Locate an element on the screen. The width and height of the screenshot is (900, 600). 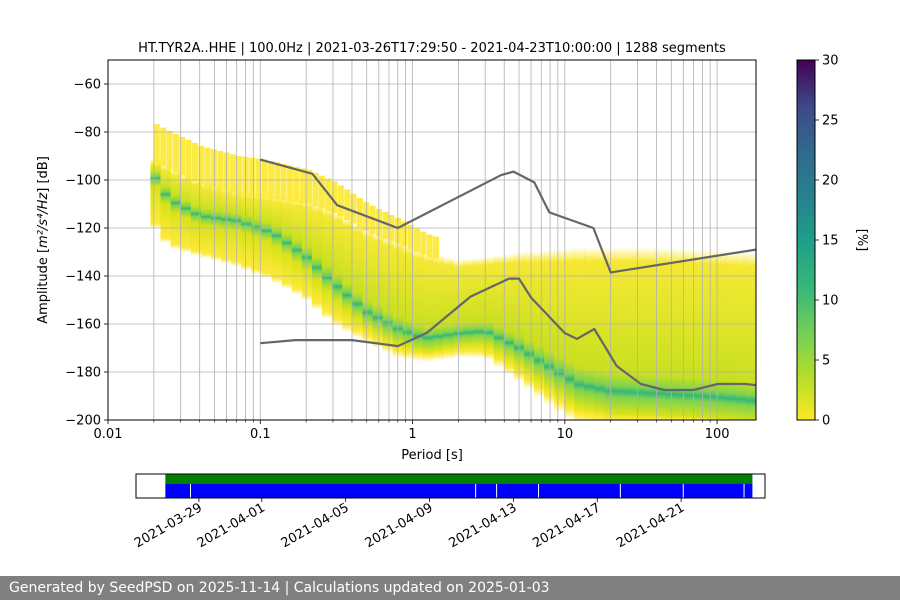
y-axis-label: Amplitude [m²/s⁴/Hz] [dB] is located at coordinates (43, 240).